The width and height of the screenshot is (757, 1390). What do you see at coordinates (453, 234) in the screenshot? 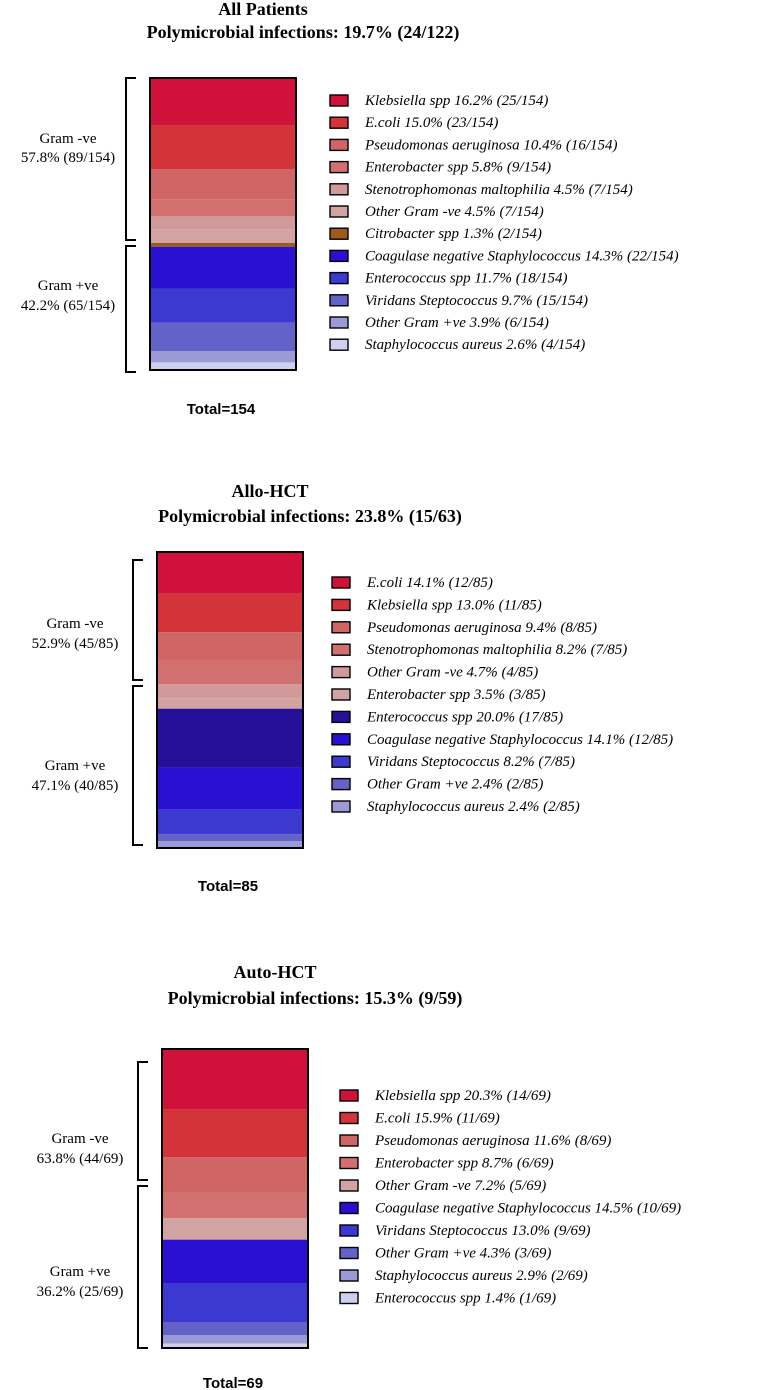
I see `legend-label: Citrobacter spp 1.3% (2/154)` at bounding box center [453, 234].